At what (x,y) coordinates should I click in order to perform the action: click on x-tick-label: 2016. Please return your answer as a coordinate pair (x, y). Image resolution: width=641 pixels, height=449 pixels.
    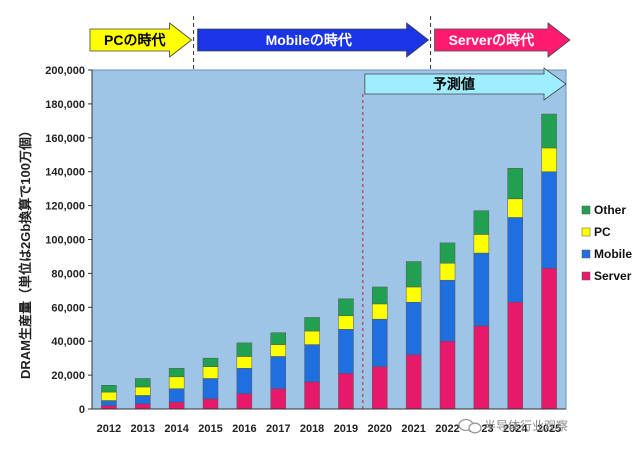
    Looking at the image, I should click on (244, 429).